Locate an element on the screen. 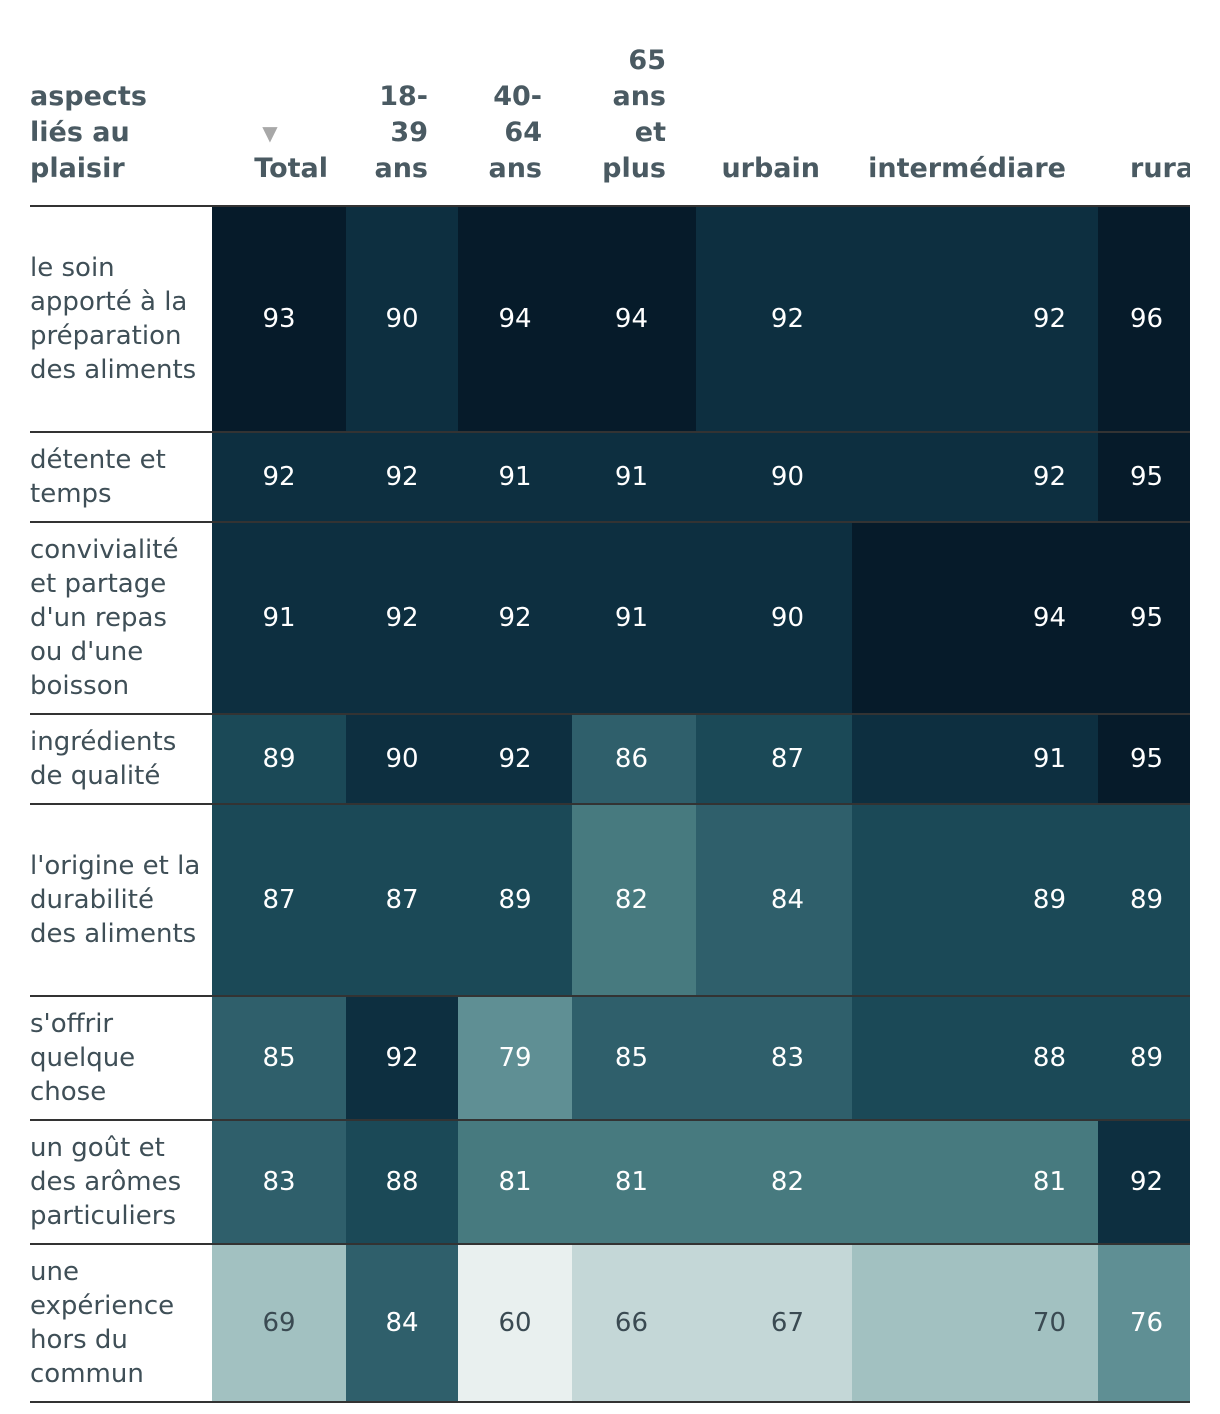 The image size is (1220, 1414). heatmap-cell: 60 is located at coordinates (515, 1323).